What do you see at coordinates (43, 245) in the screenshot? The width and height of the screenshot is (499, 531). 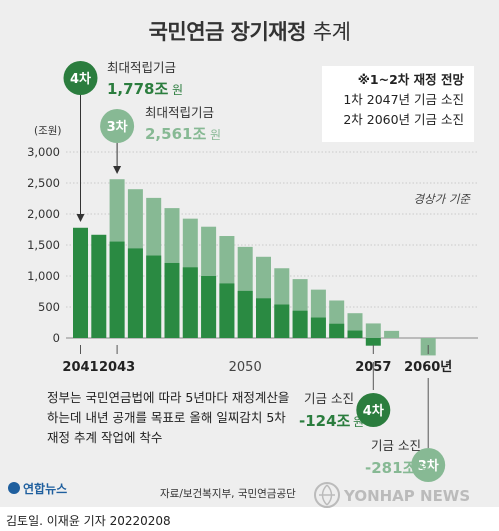 I see `y-tick-label-1500: 1,500` at bounding box center [43, 245].